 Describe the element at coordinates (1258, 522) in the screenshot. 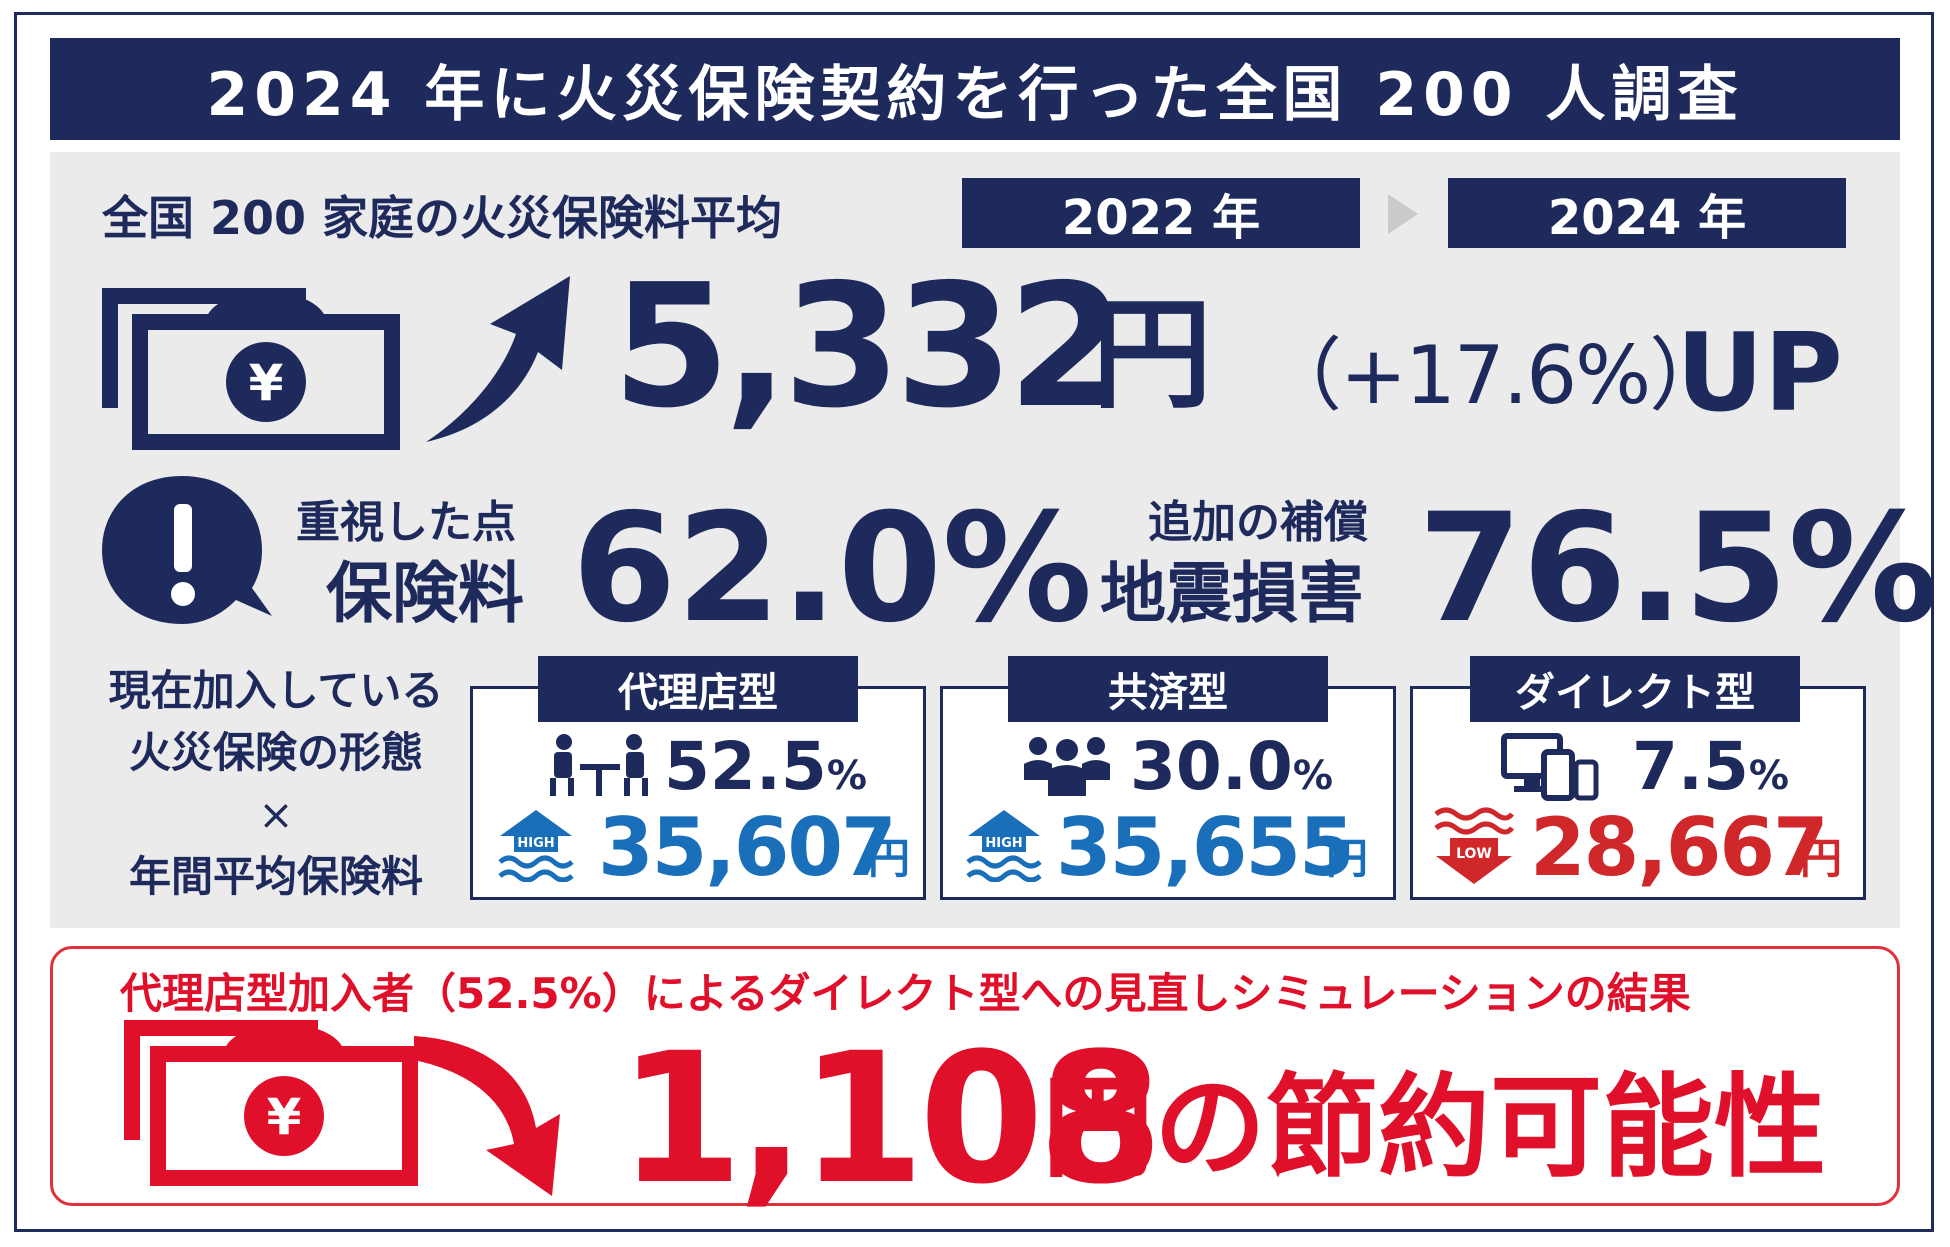

I see `extra-coverage-small-label: 追加の補償` at that location.